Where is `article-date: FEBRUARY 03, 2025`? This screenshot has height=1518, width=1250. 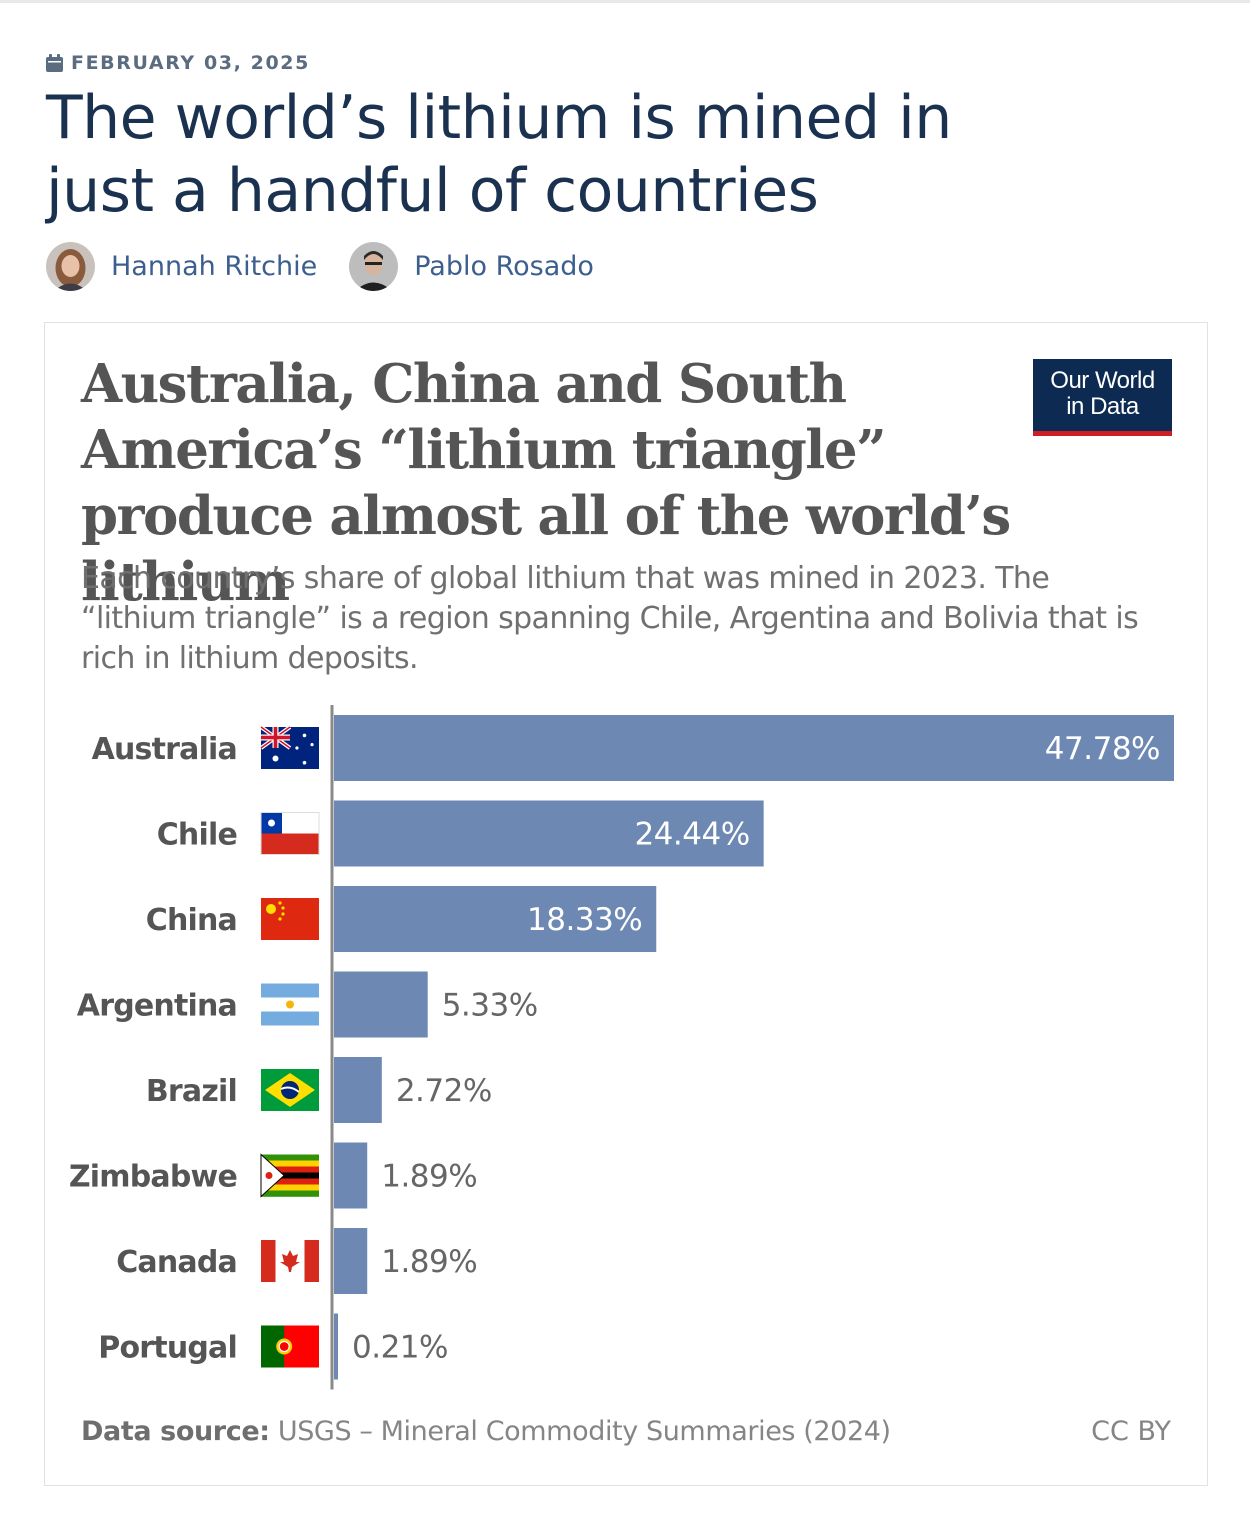 article-date: FEBRUARY 03, 2025 is located at coordinates (178, 63).